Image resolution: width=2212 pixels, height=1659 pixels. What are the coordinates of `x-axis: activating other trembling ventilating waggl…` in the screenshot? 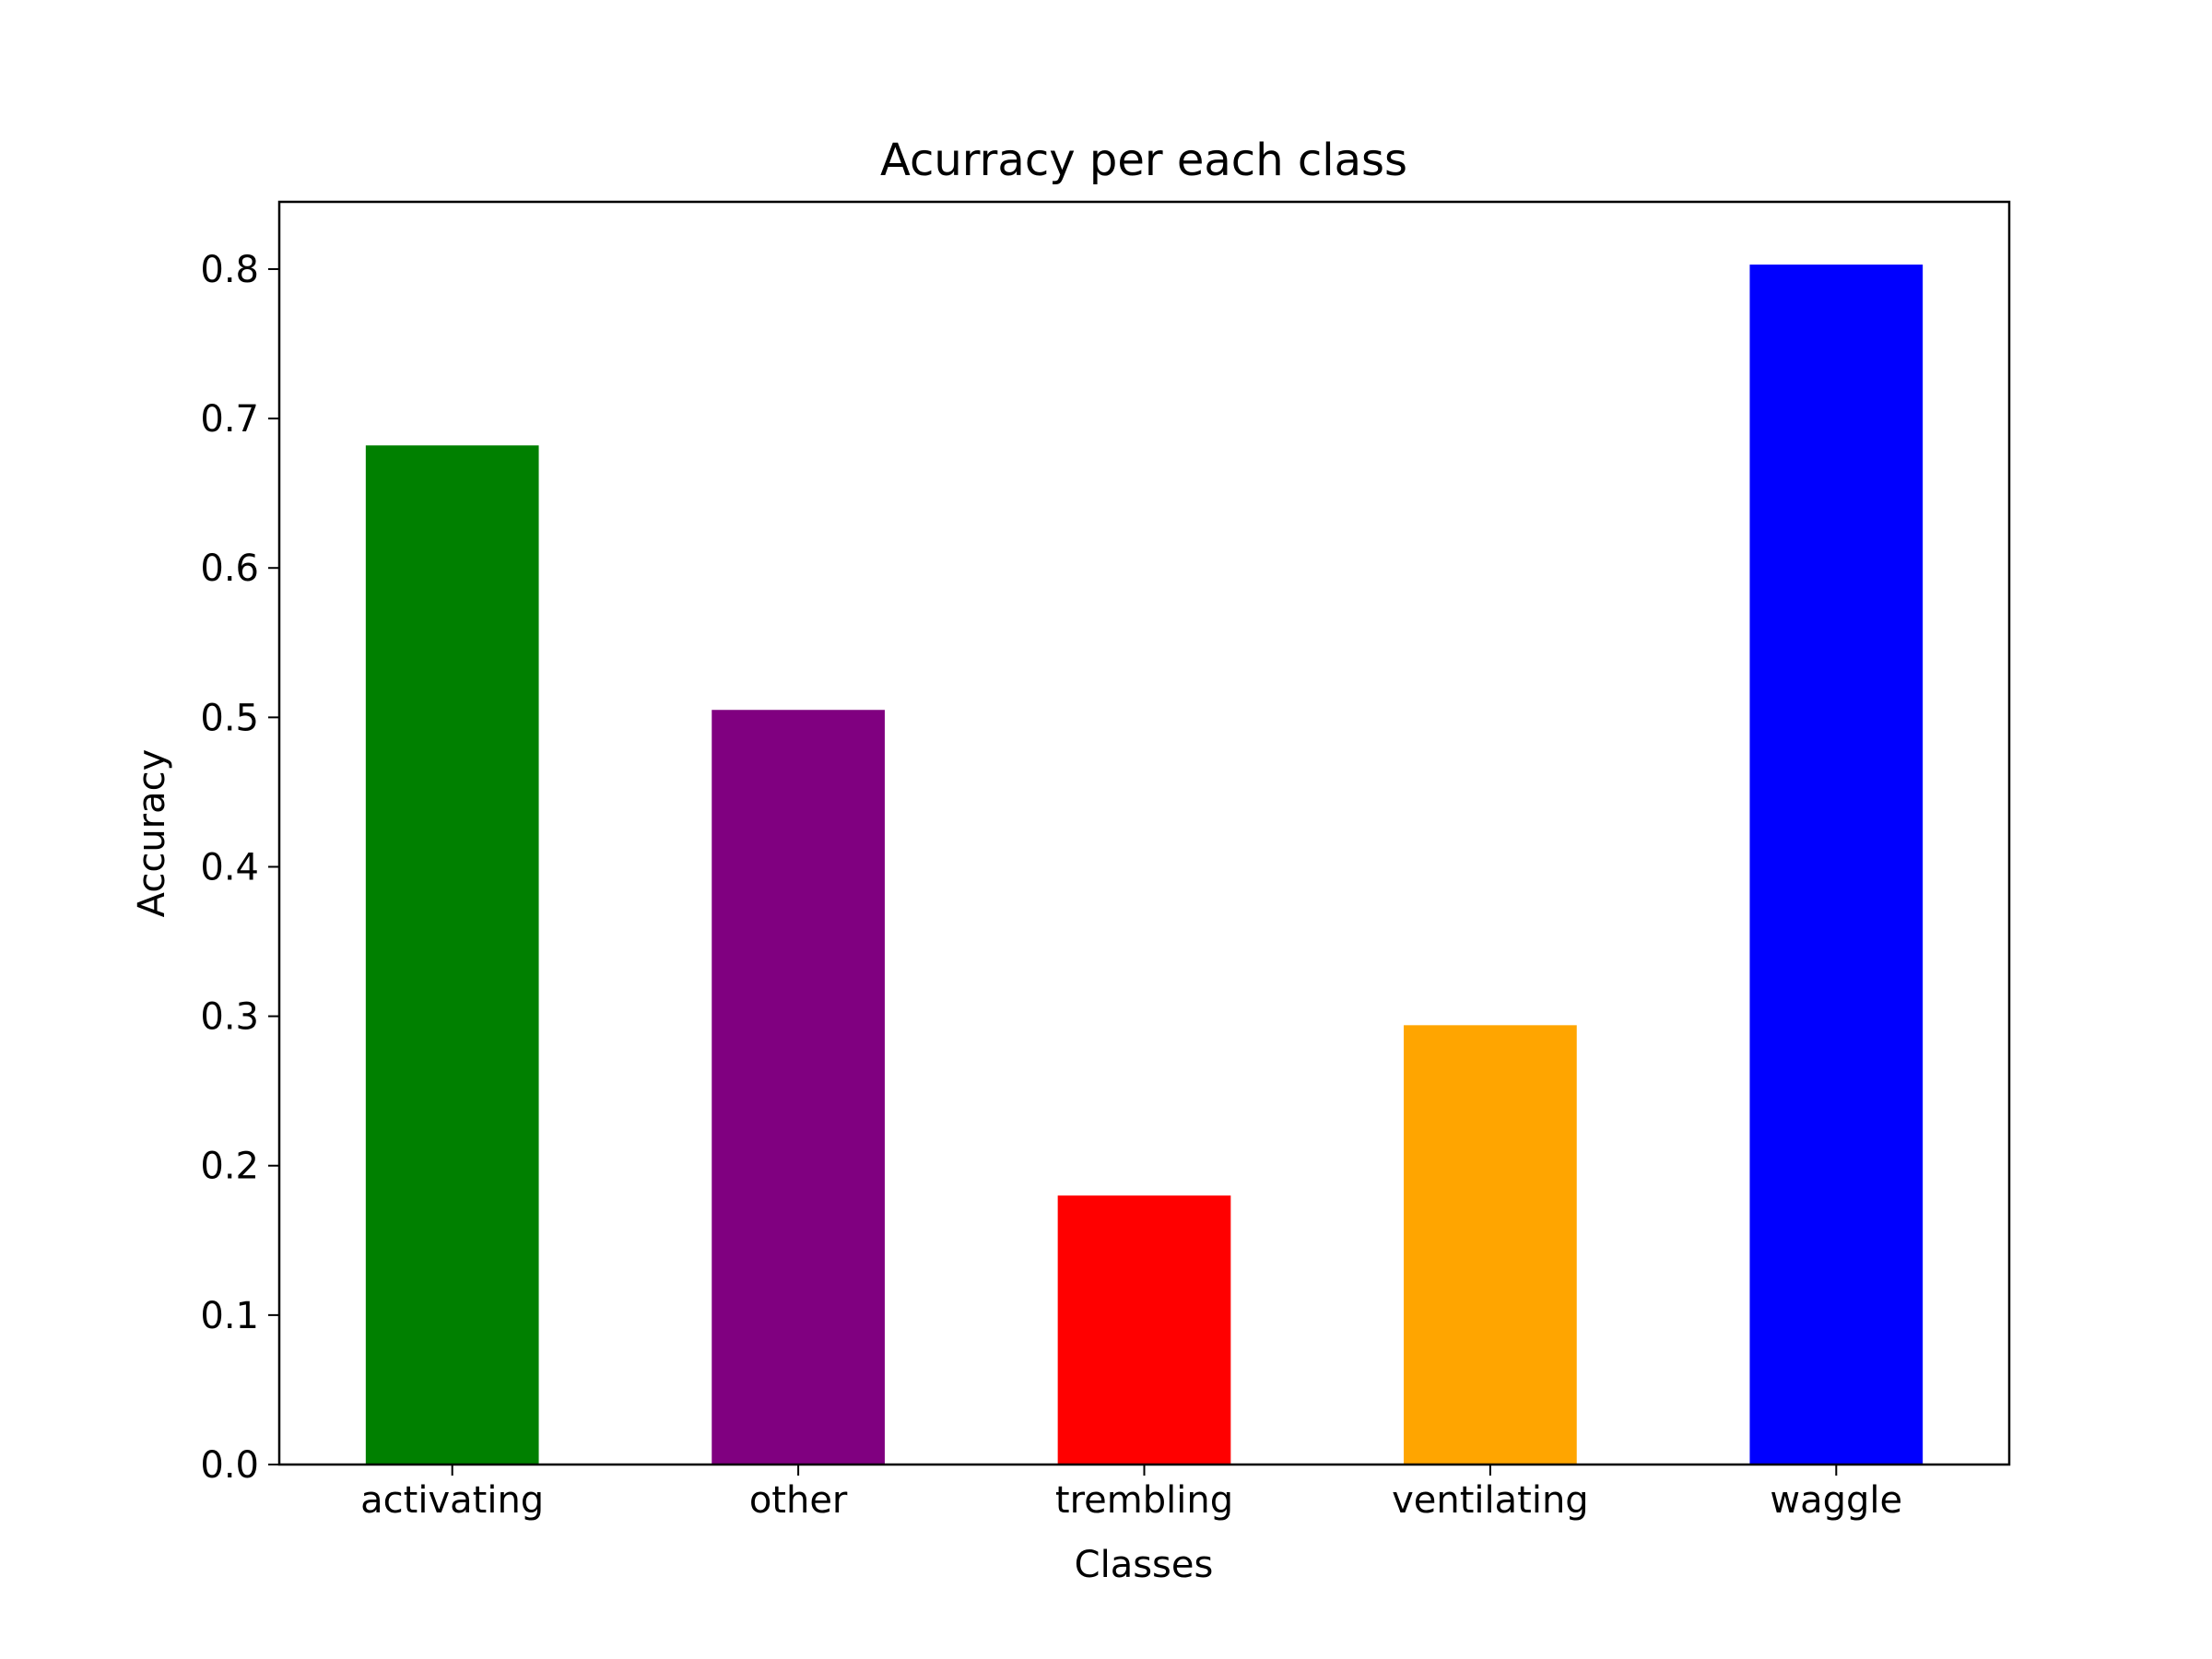 It's located at (1131, 1493).